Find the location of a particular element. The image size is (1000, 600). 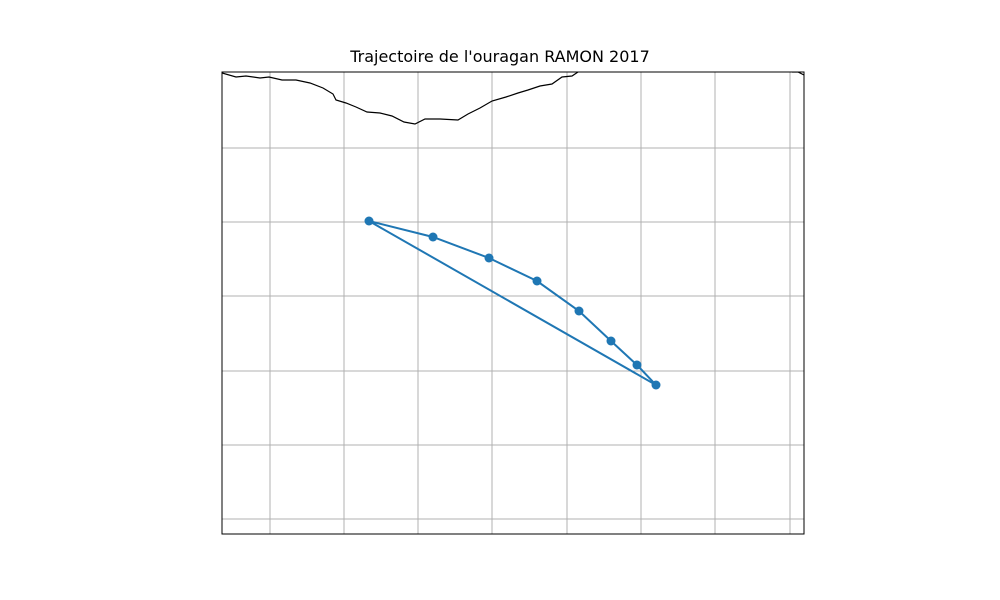

coastline-east is located at coordinates (798, 74).